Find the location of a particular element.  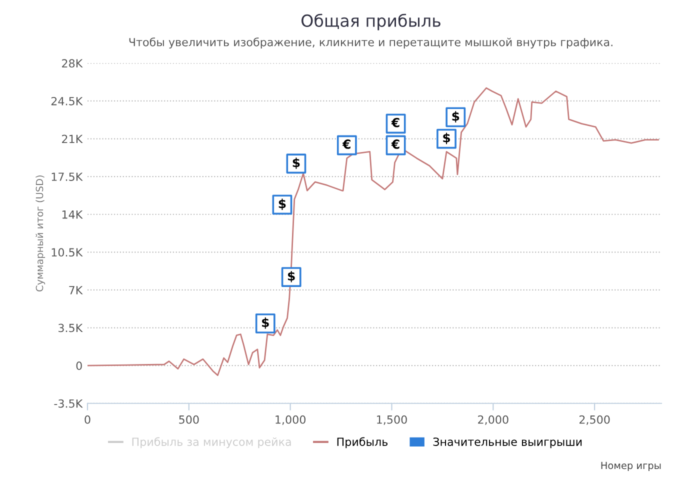

y-tick-label: 17.5K is located at coordinates (67, 176).